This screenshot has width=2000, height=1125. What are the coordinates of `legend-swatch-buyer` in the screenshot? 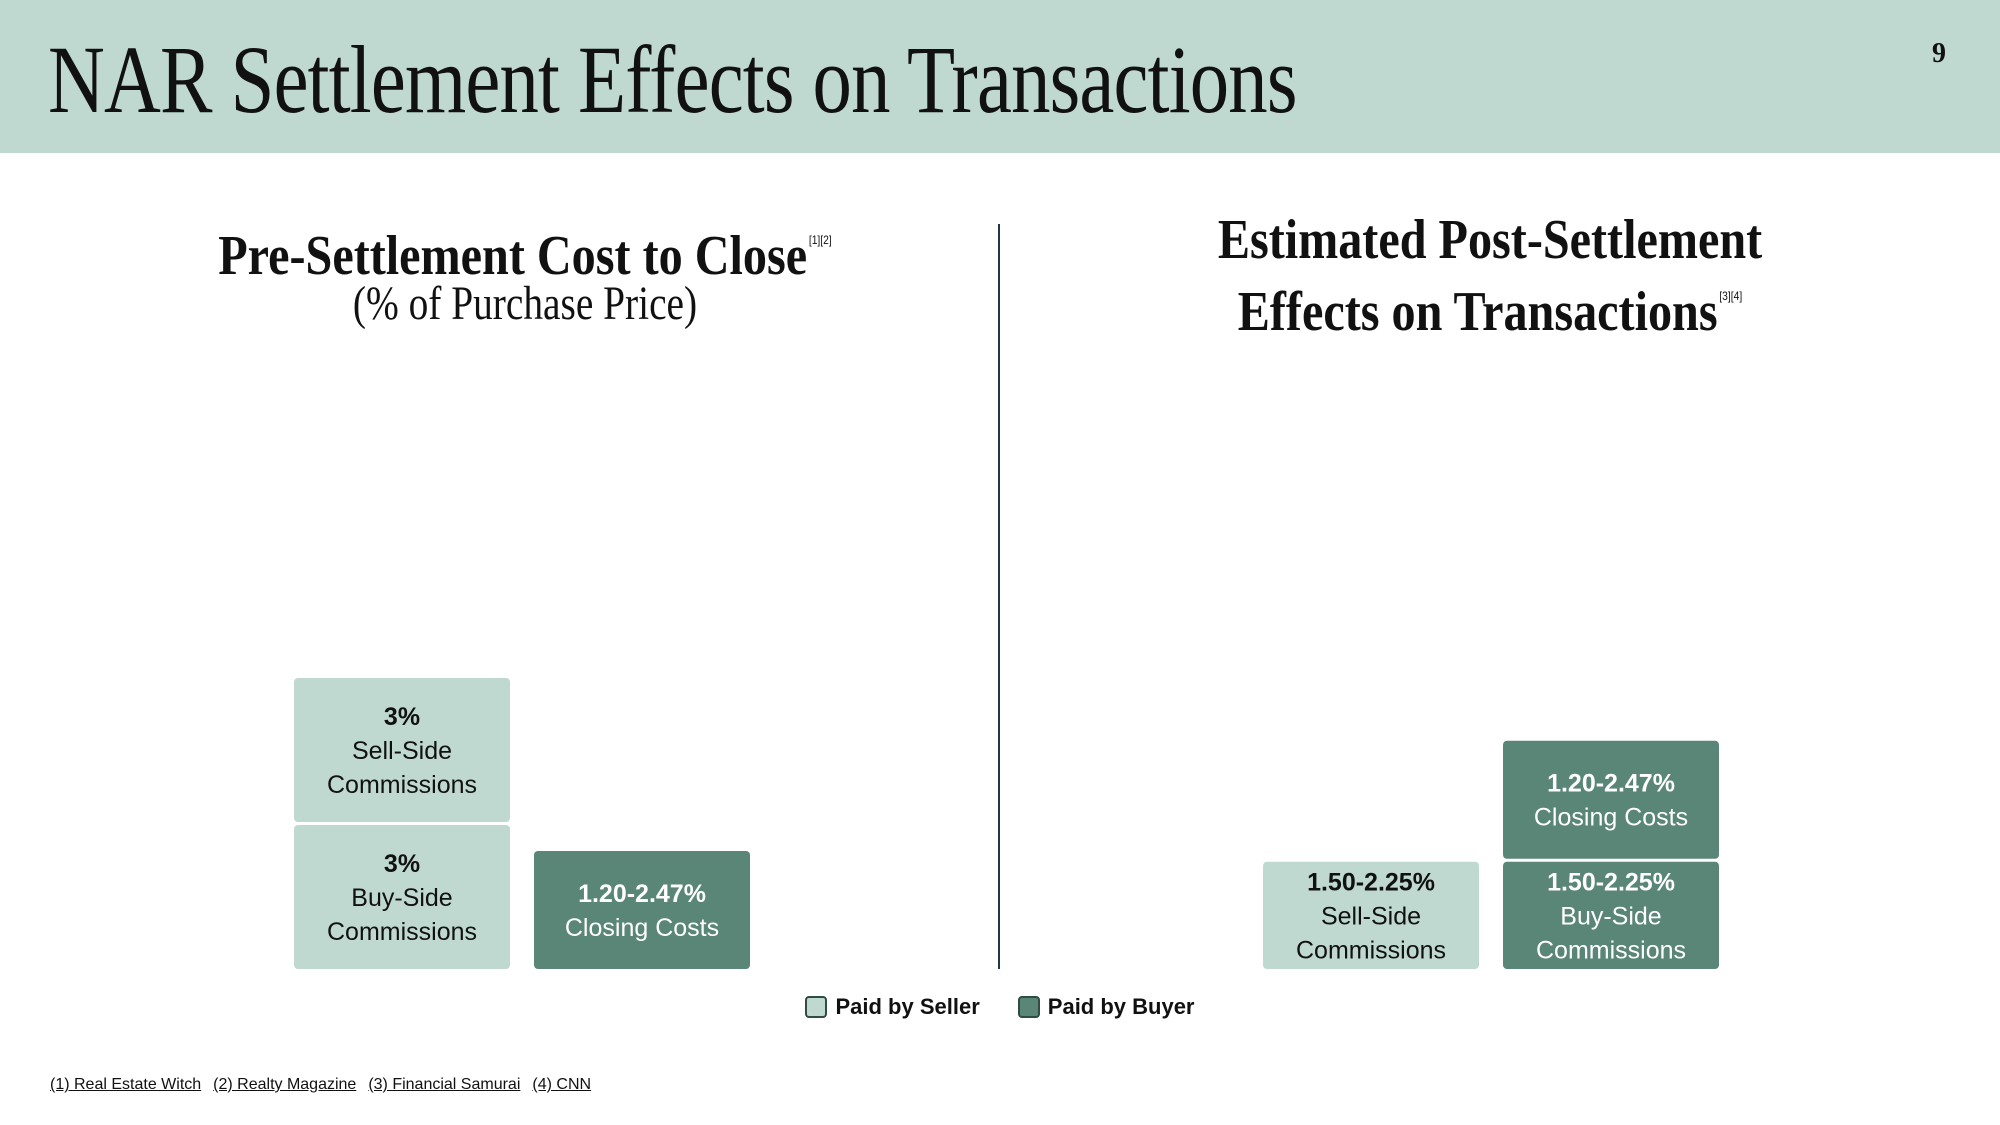 It's located at (1028, 1007).